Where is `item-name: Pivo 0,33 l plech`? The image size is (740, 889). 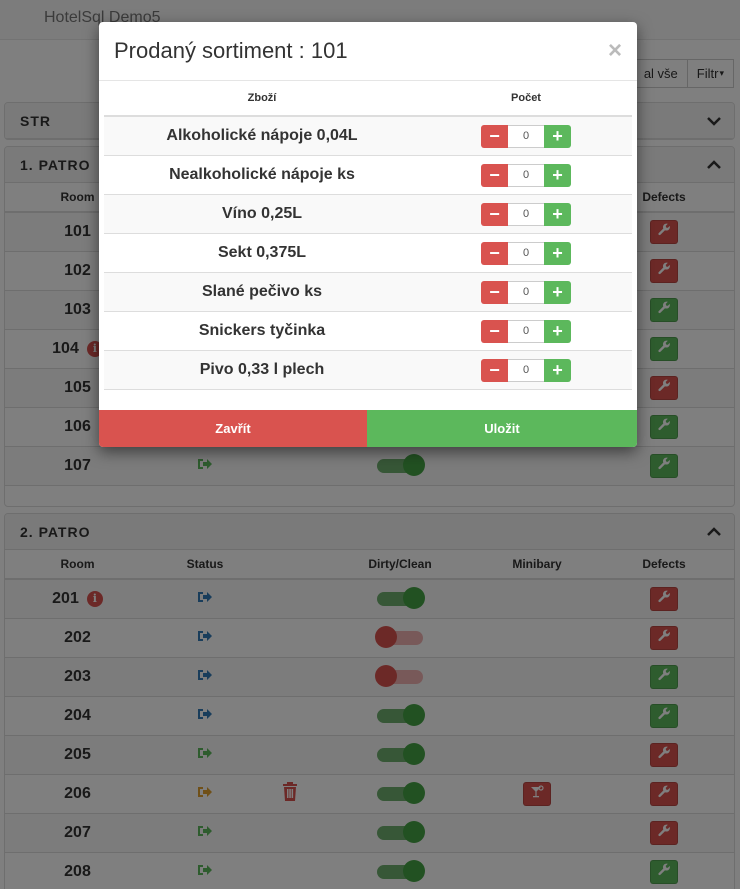 item-name: Pivo 0,33 l plech is located at coordinates (262, 369).